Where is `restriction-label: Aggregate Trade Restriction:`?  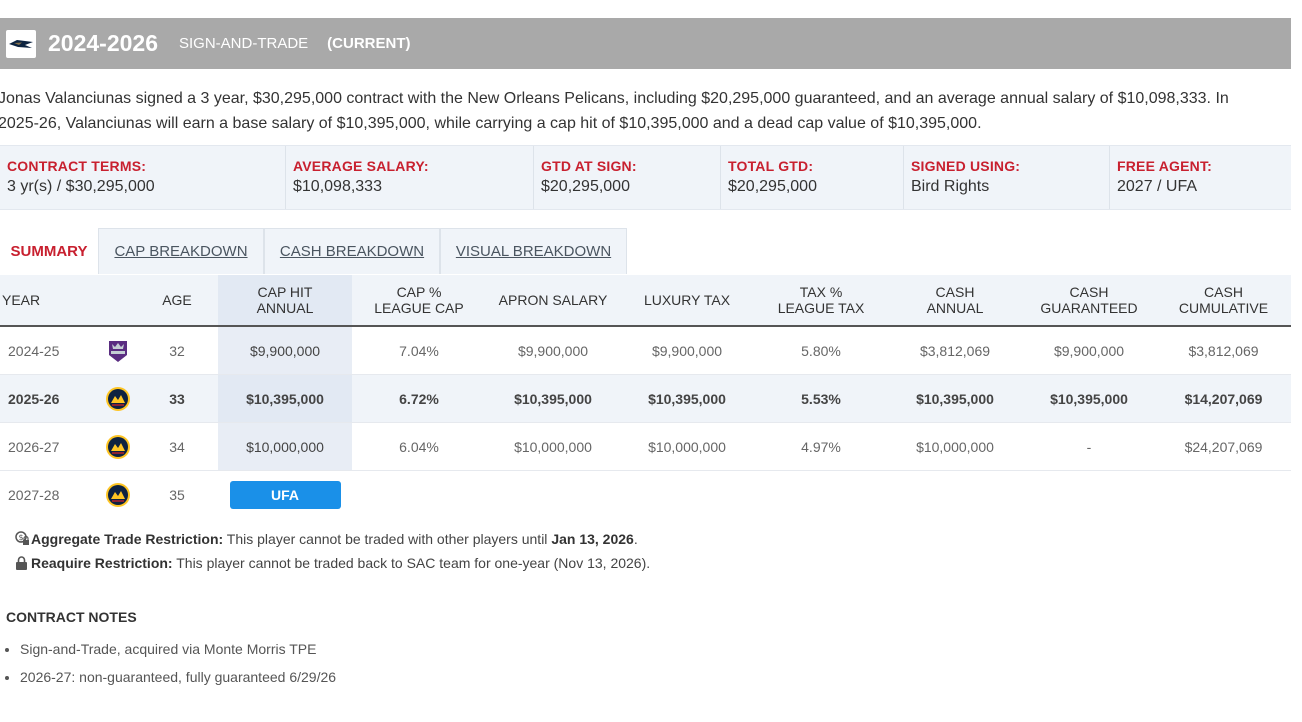 restriction-label: Aggregate Trade Restriction: is located at coordinates (127, 539).